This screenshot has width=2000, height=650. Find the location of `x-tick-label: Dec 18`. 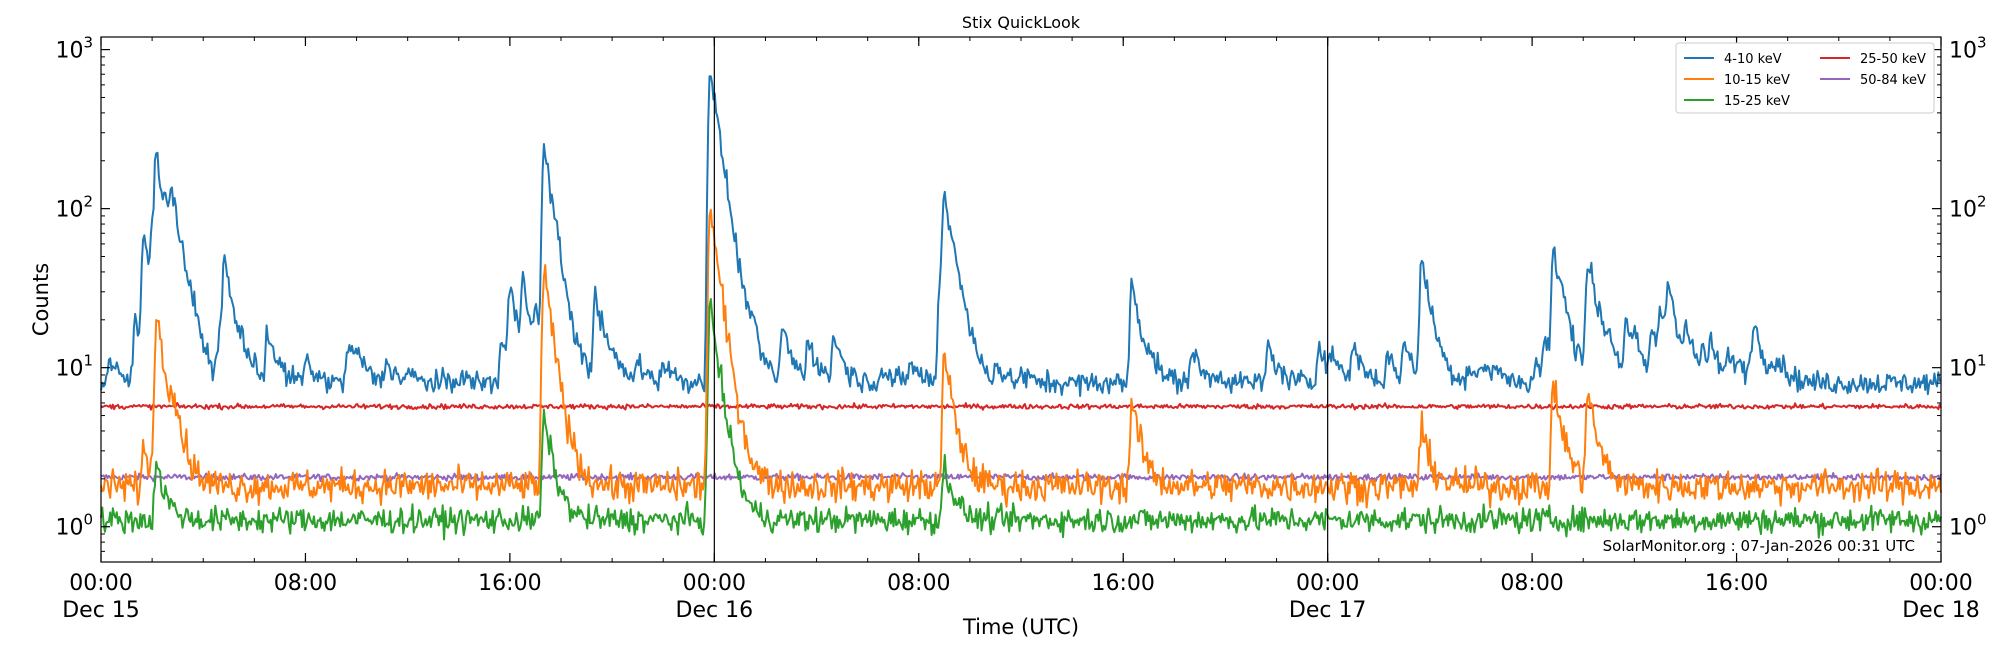

x-tick-label: Dec 18 is located at coordinates (1941, 610).